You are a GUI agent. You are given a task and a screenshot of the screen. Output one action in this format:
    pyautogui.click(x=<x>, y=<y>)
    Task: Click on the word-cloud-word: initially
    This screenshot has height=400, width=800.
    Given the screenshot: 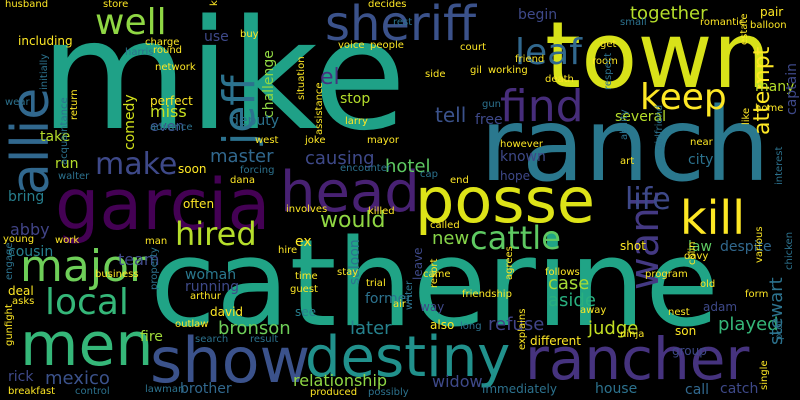 What is the action you would take?
    pyautogui.click(x=44, y=71)
    